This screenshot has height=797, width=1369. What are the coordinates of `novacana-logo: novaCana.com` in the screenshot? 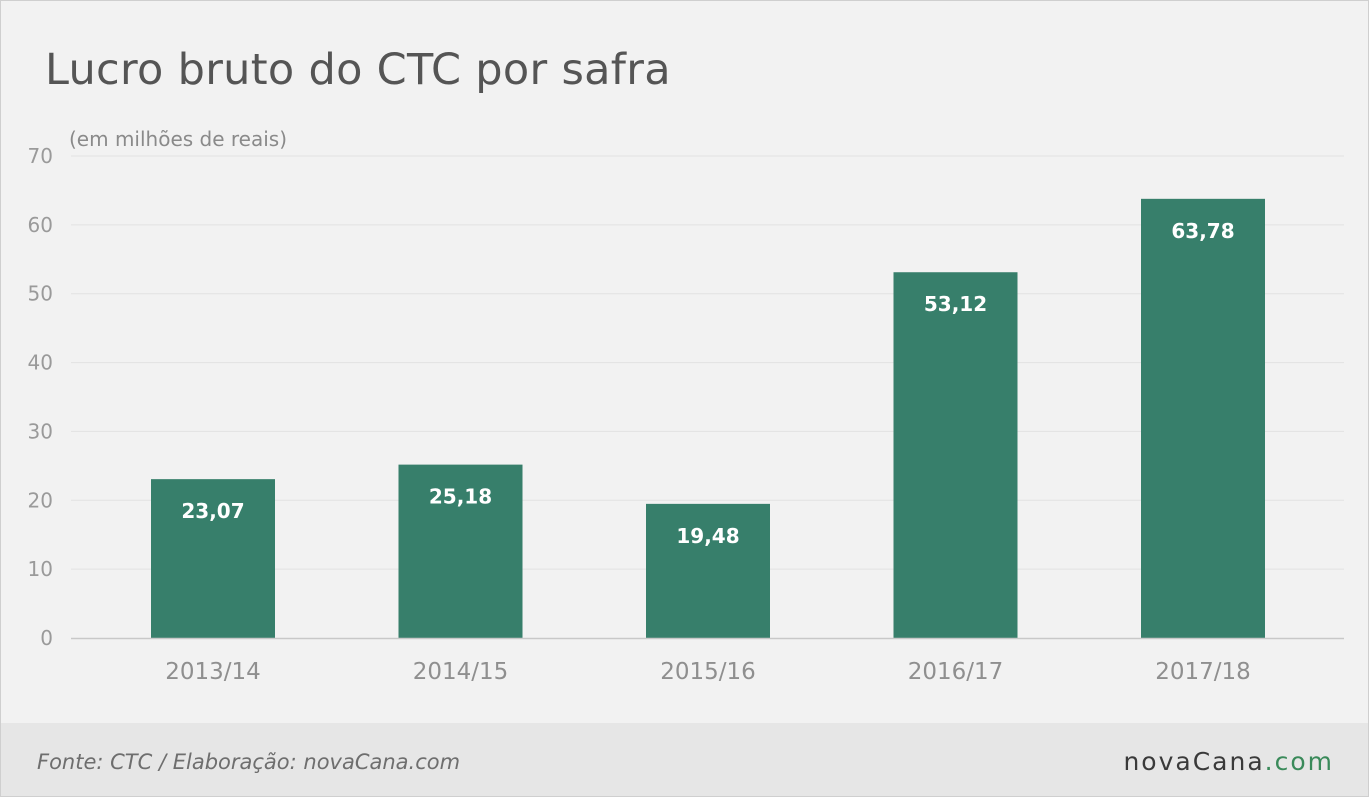 It's located at (1228, 761).